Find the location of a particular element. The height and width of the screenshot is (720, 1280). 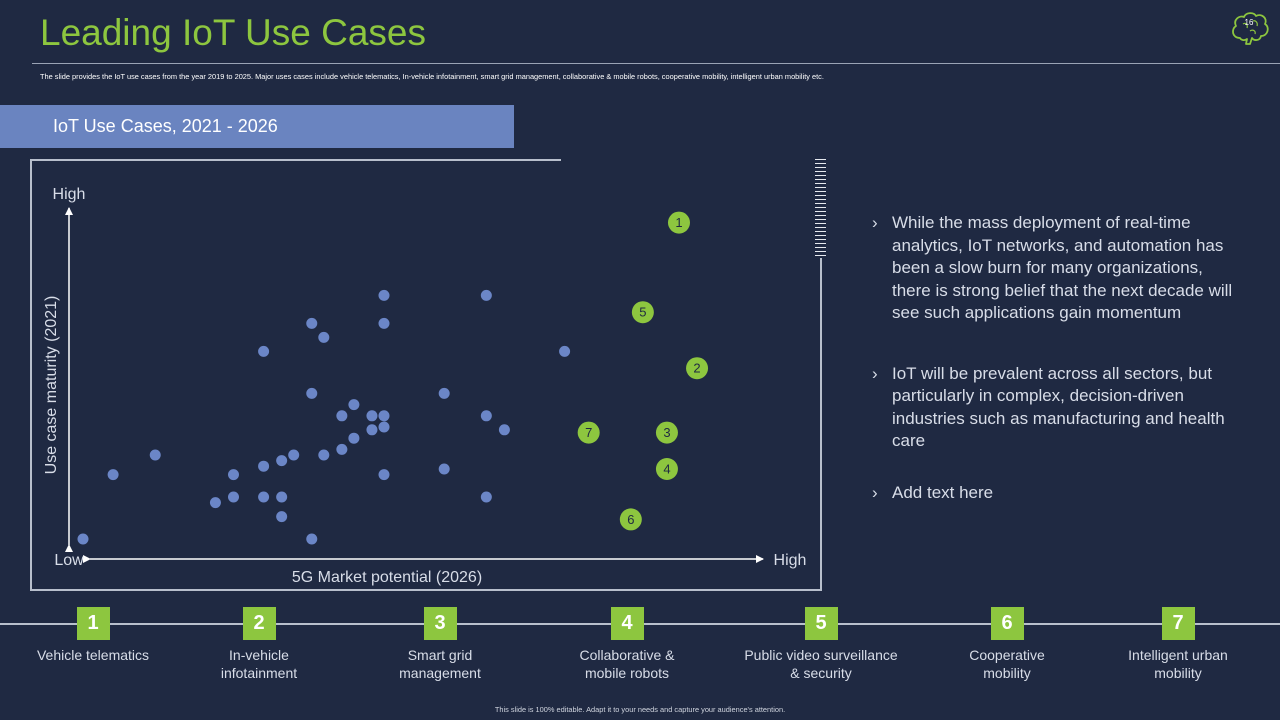

page-title: Leading IoT Use Cases is located at coordinates (233, 32).